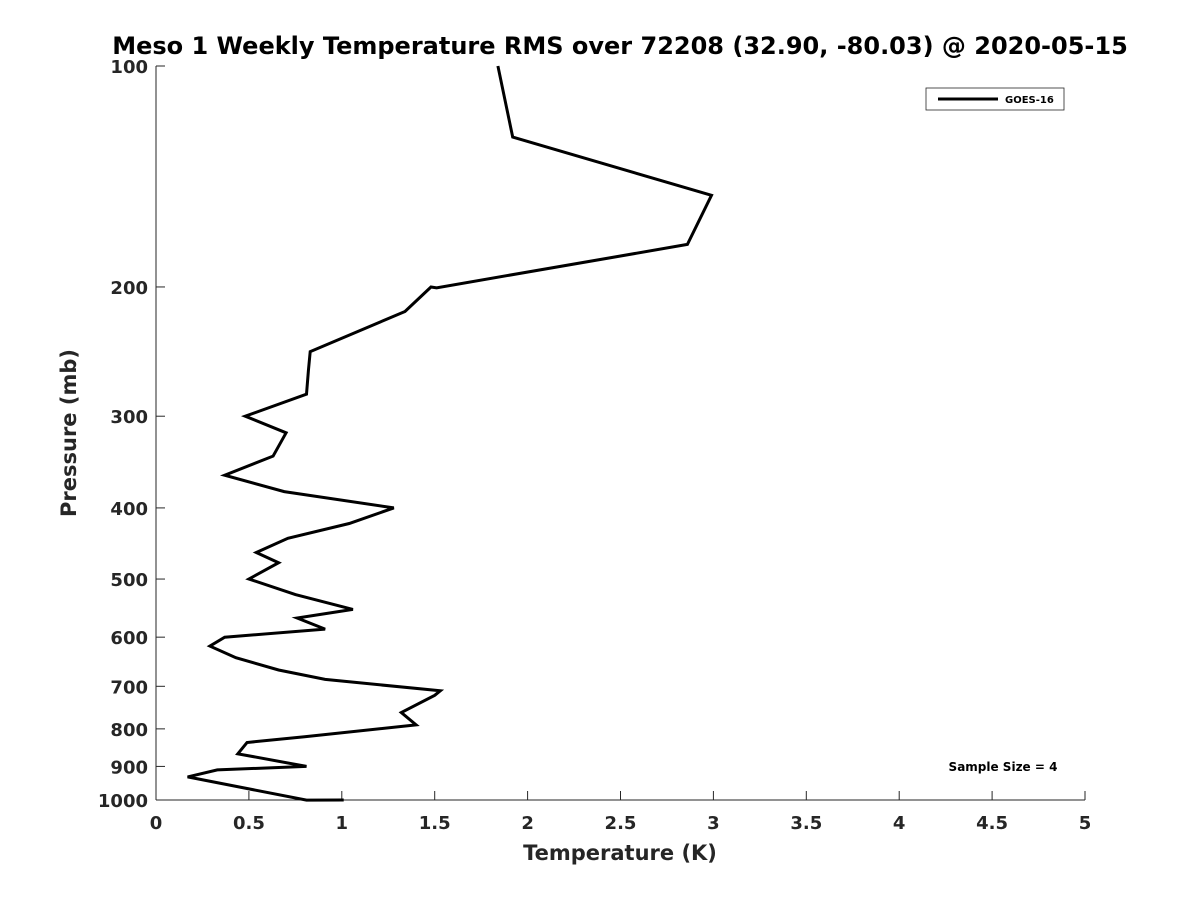 The width and height of the screenshot is (1200, 900). What do you see at coordinates (129, 638) in the screenshot?
I see `y-tick-label: 600` at bounding box center [129, 638].